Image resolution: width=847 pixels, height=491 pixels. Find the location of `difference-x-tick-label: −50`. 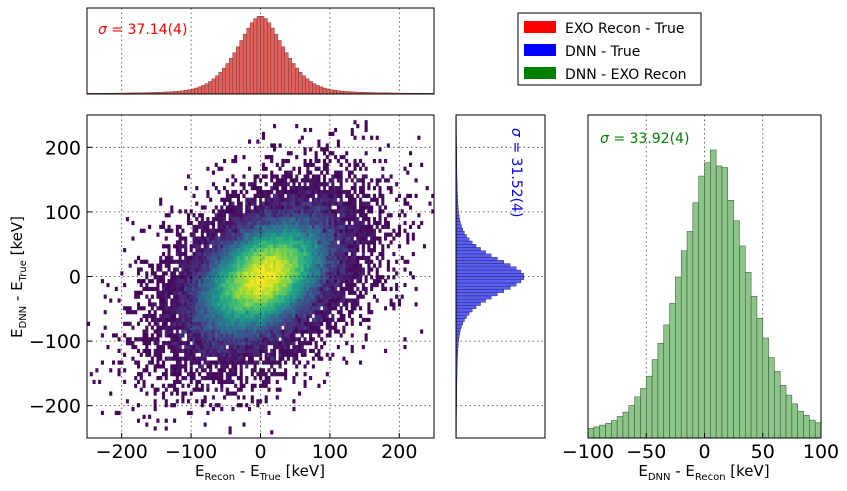

difference-x-tick-label: −50 is located at coordinates (646, 452).